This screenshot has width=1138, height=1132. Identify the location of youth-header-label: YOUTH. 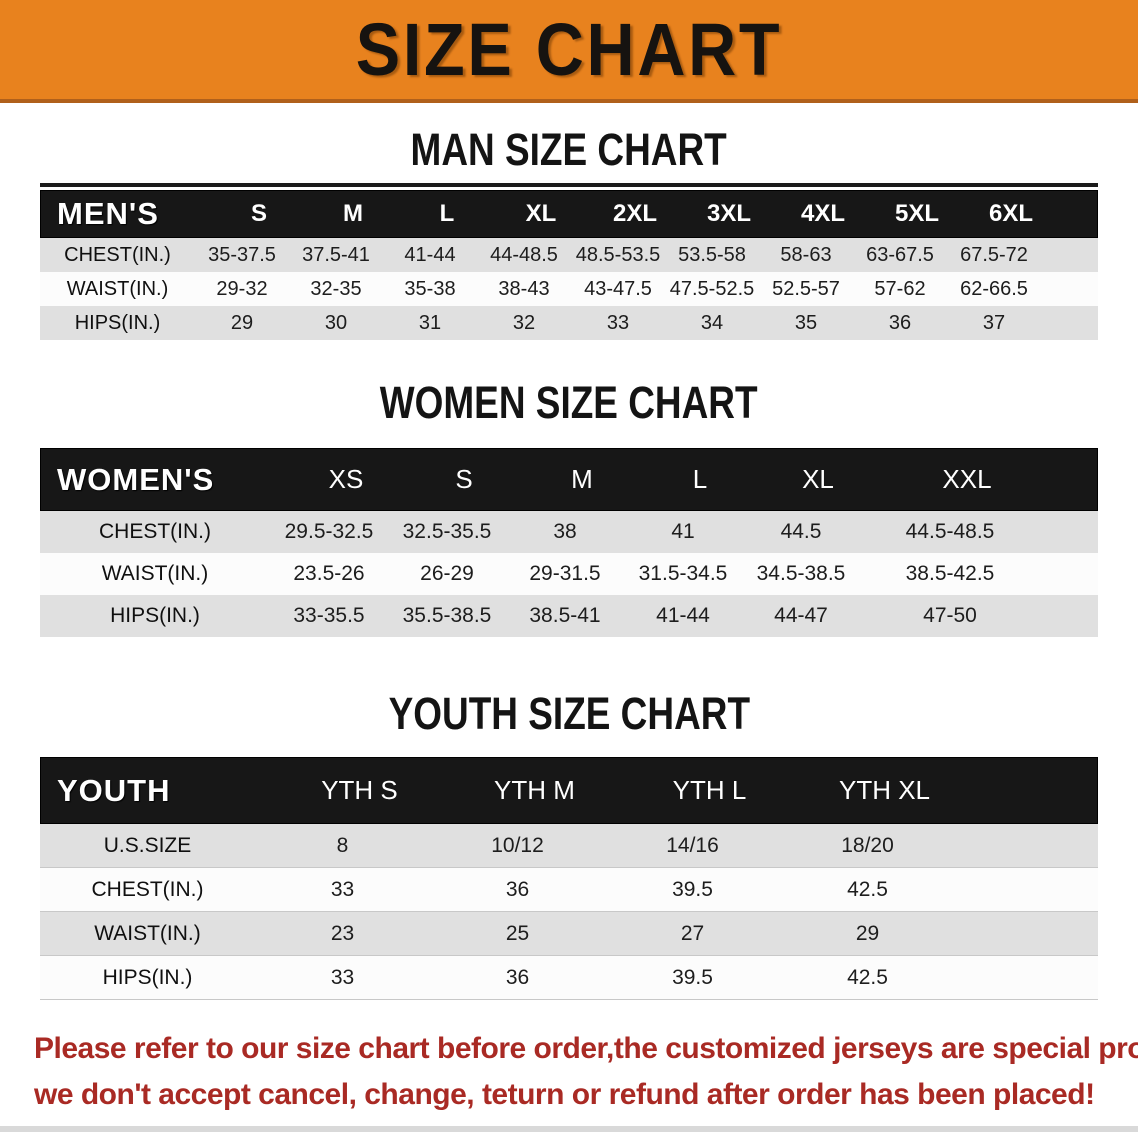
(114, 790).